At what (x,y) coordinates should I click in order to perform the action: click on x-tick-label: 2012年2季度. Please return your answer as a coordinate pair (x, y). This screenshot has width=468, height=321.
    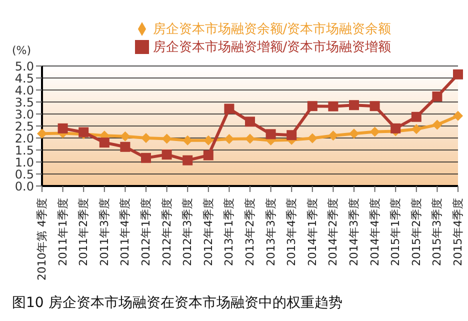
    Looking at the image, I should click on (167, 232).